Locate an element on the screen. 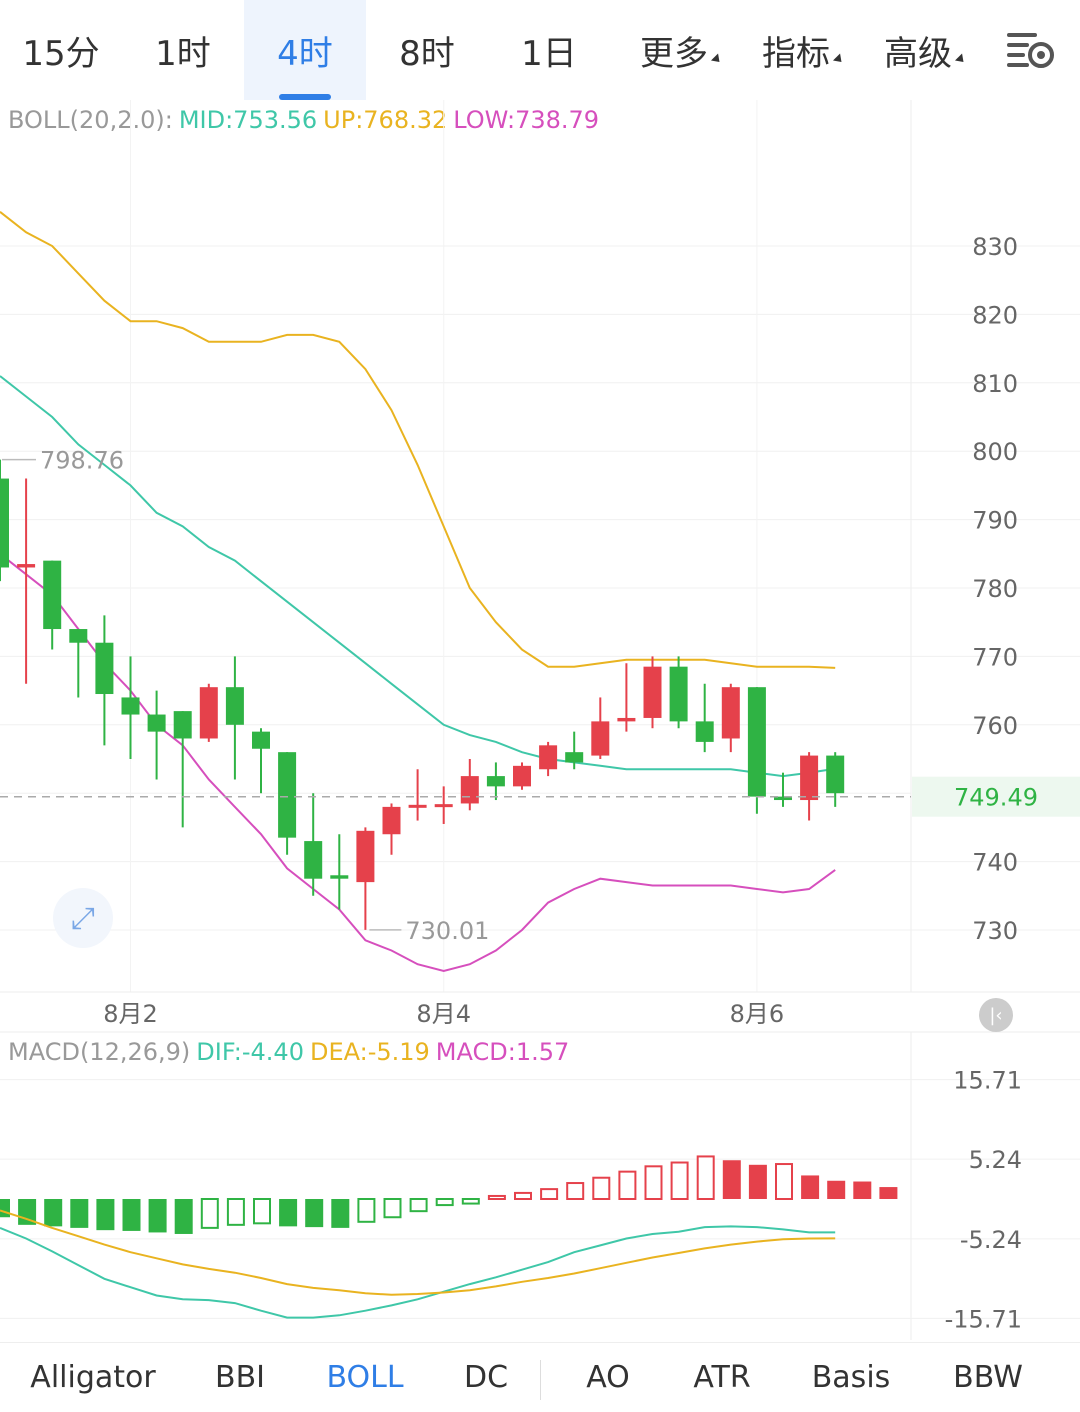 The height and width of the screenshot is (1412, 1080). tab-label: 4时 is located at coordinates (305, 53).